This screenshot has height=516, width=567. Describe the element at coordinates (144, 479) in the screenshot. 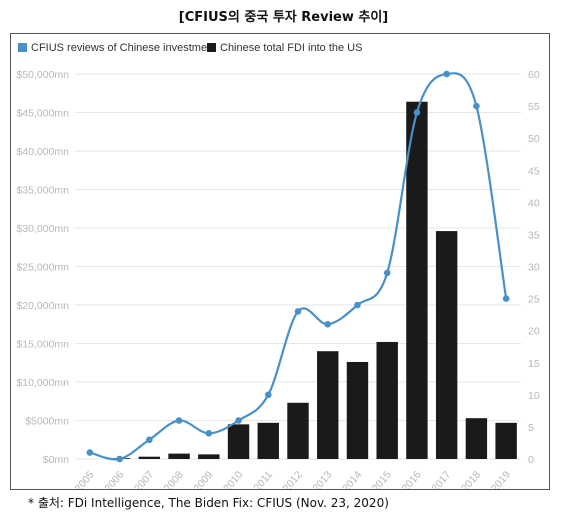

I see `x-tick-label: 2007` at that location.